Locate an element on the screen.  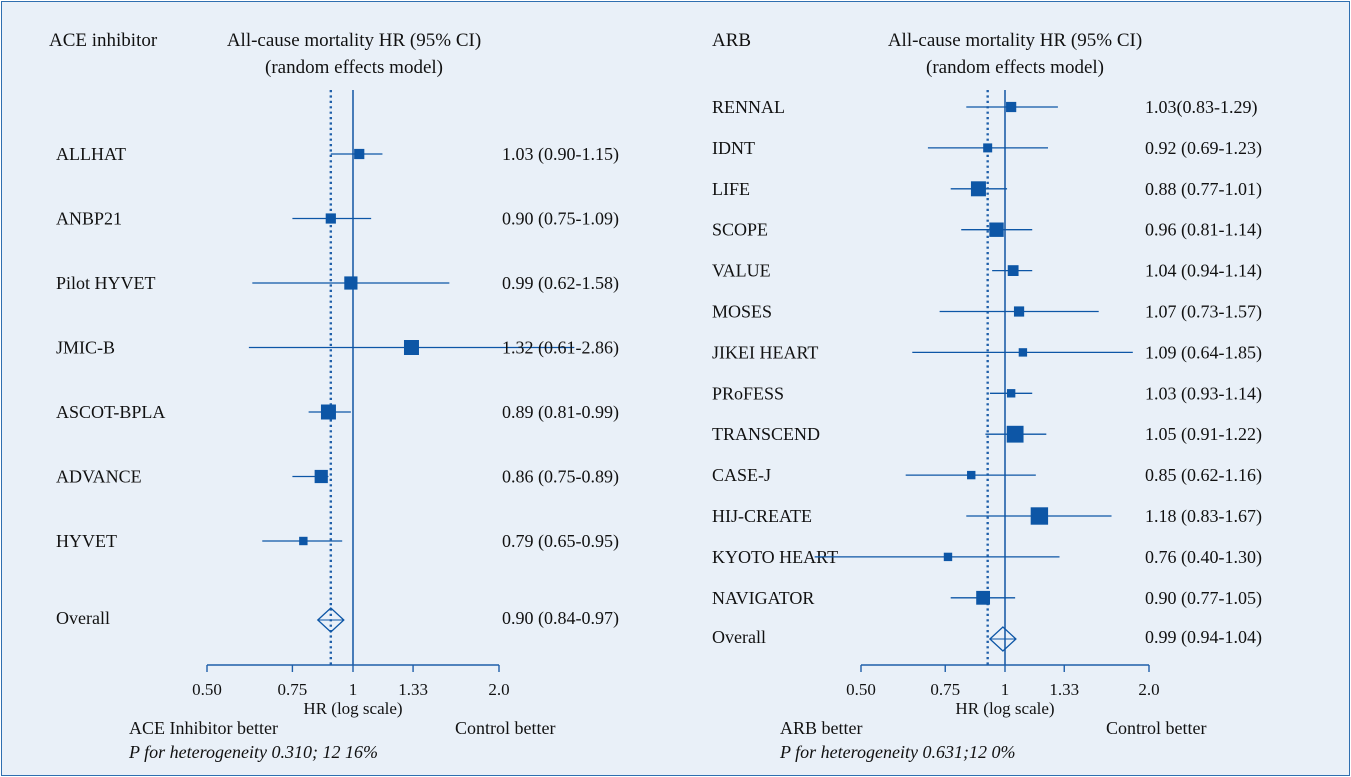
heterogeneity-note: P for heterogeneity 0.310; 12 16% is located at coordinates (253, 752).